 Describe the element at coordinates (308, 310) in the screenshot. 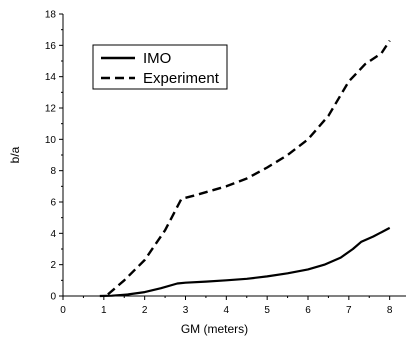

I see `x-tick-label: 6` at that location.